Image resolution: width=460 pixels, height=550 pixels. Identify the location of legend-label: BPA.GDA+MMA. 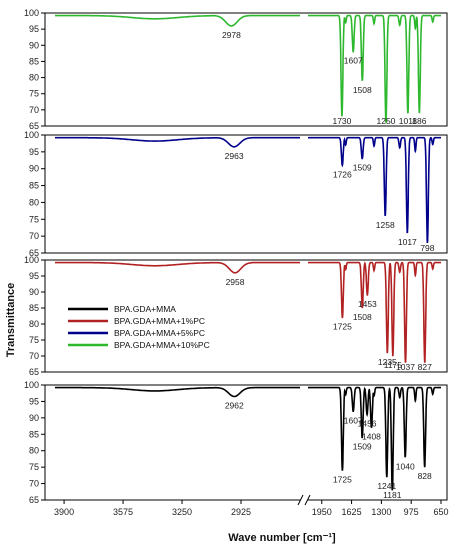
(145, 309).